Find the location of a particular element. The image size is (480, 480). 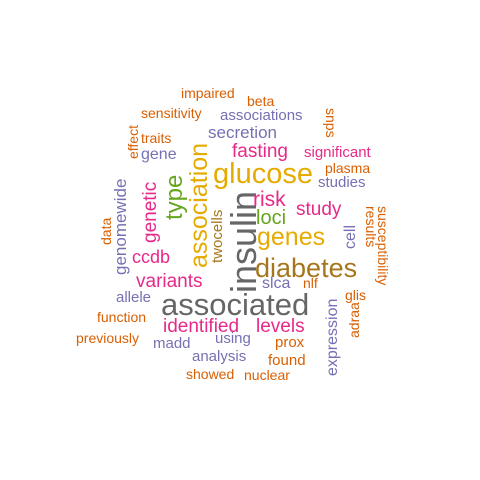

word-slca: slca is located at coordinates (276, 283).